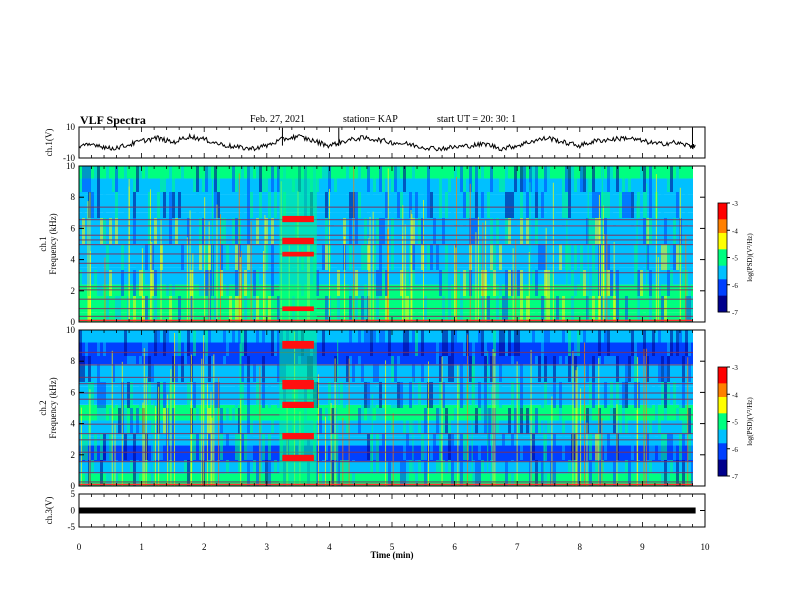  I want to click on figure-title: VLF Spectra, so click(113, 120).